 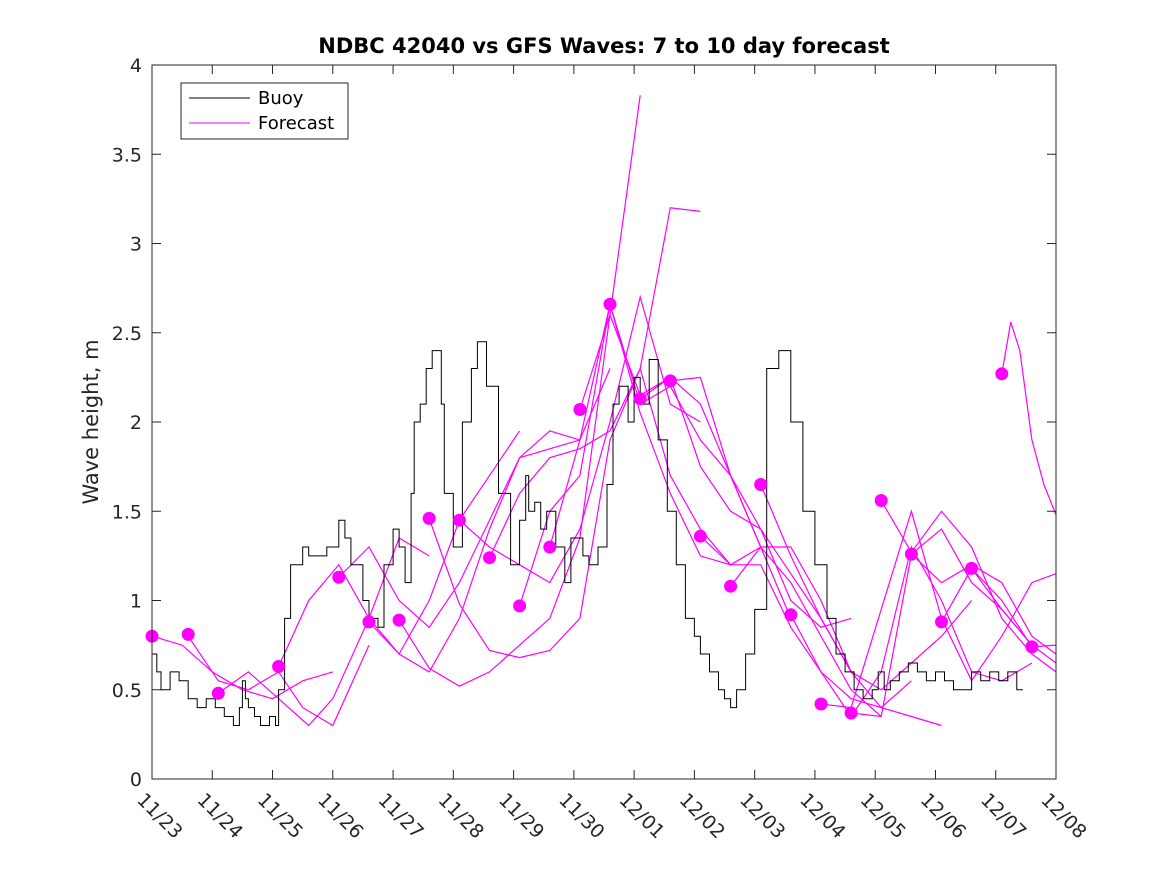 I want to click on x-tick-label: 11/29, so click(x=521, y=816).